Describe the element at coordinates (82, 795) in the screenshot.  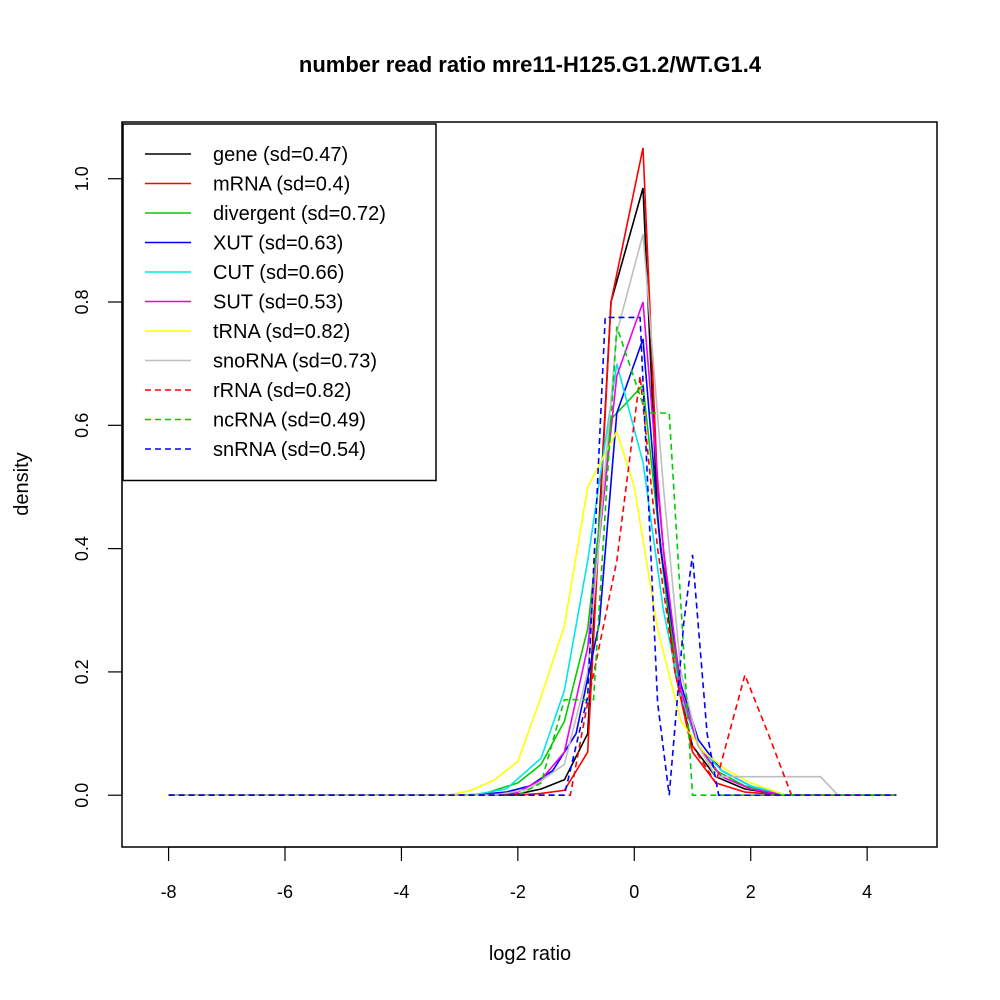
I see `y-tick-label: 0.0` at that location.